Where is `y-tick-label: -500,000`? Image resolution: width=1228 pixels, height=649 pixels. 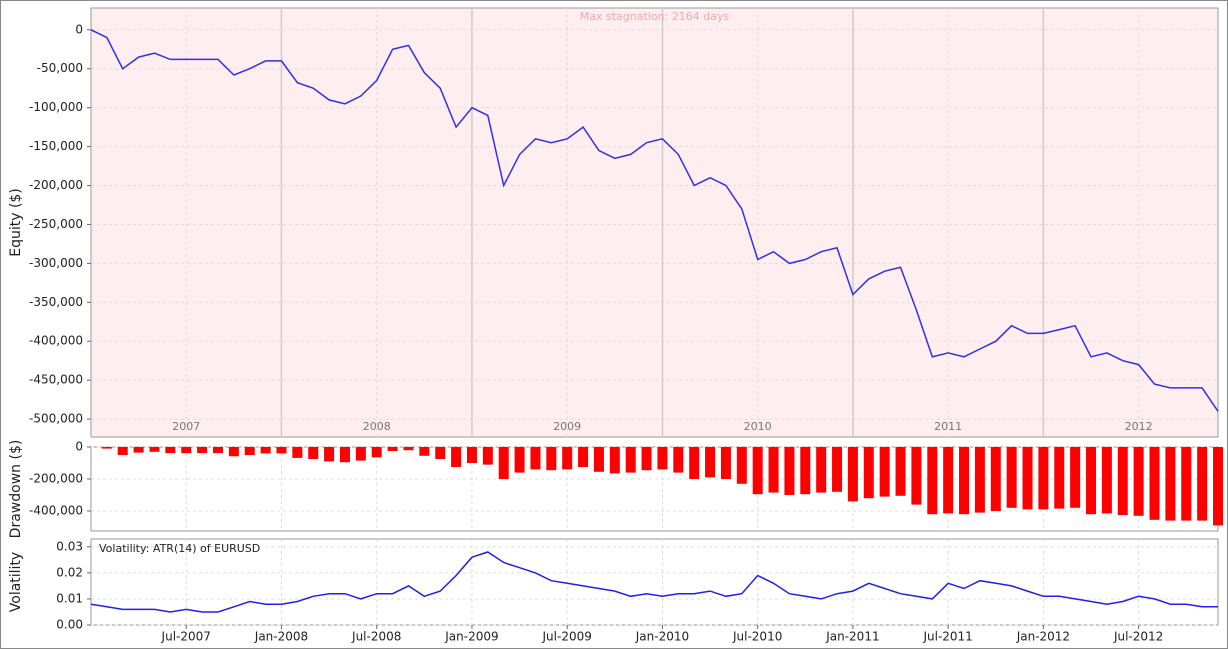
y-tick-label: -500,000 is located at coordinates (56, 419).